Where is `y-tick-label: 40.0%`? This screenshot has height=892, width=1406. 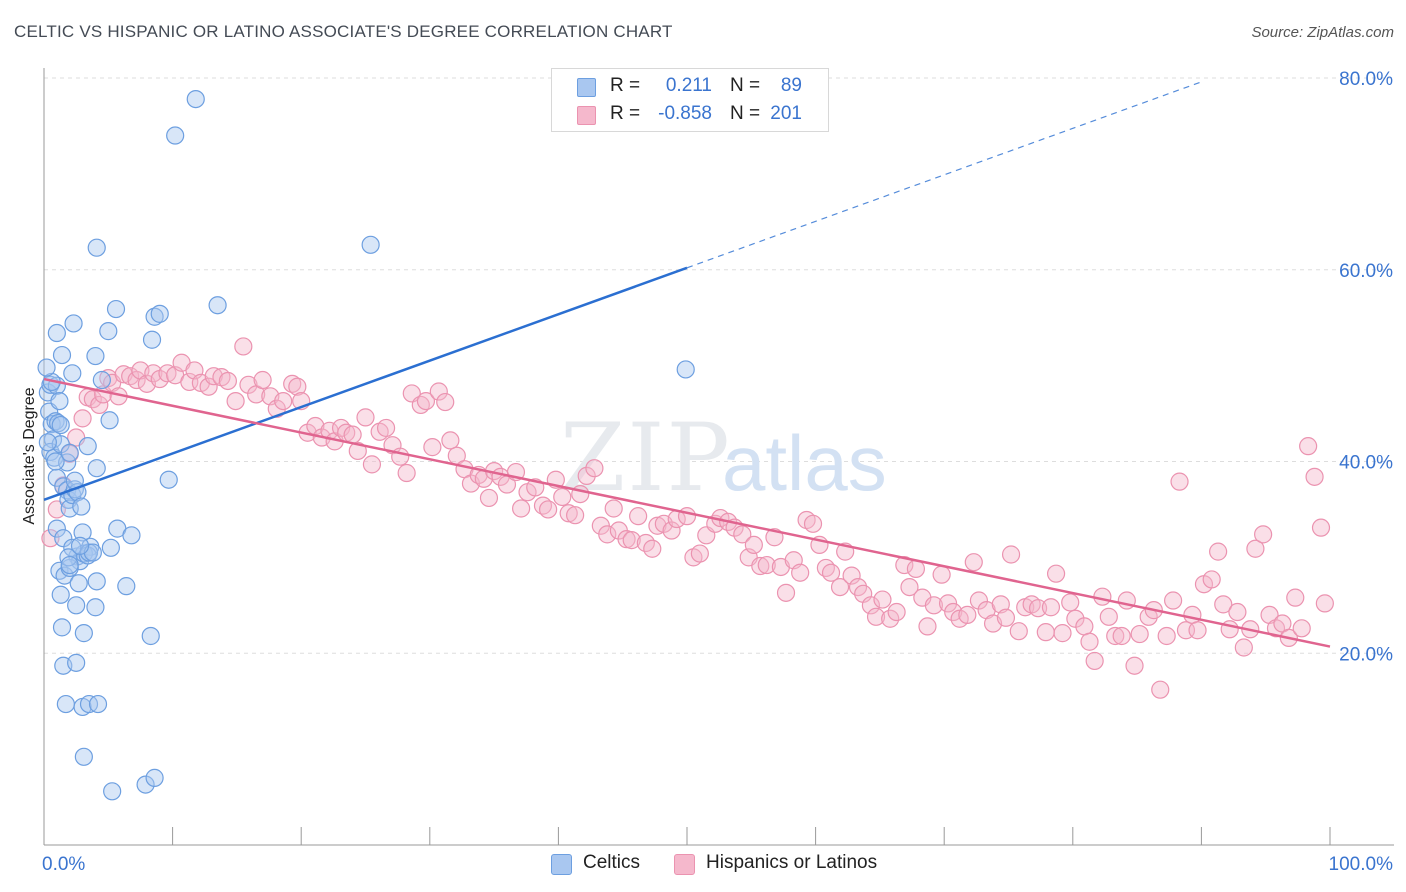 y-tick-label: 40.0% is located at coordinates (1366, 463).